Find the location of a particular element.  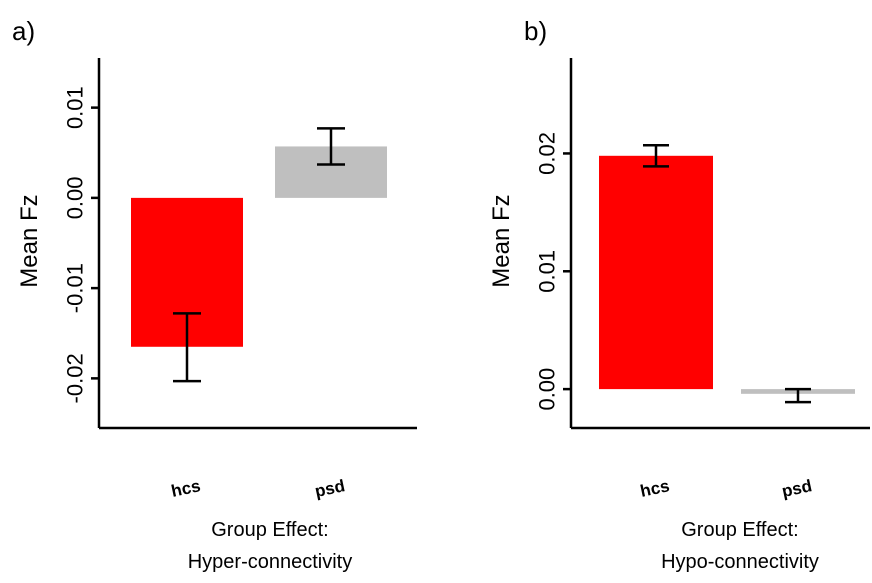

panel-a-y-tick-label-3: 0.01 is located at coordinates (75, 107).